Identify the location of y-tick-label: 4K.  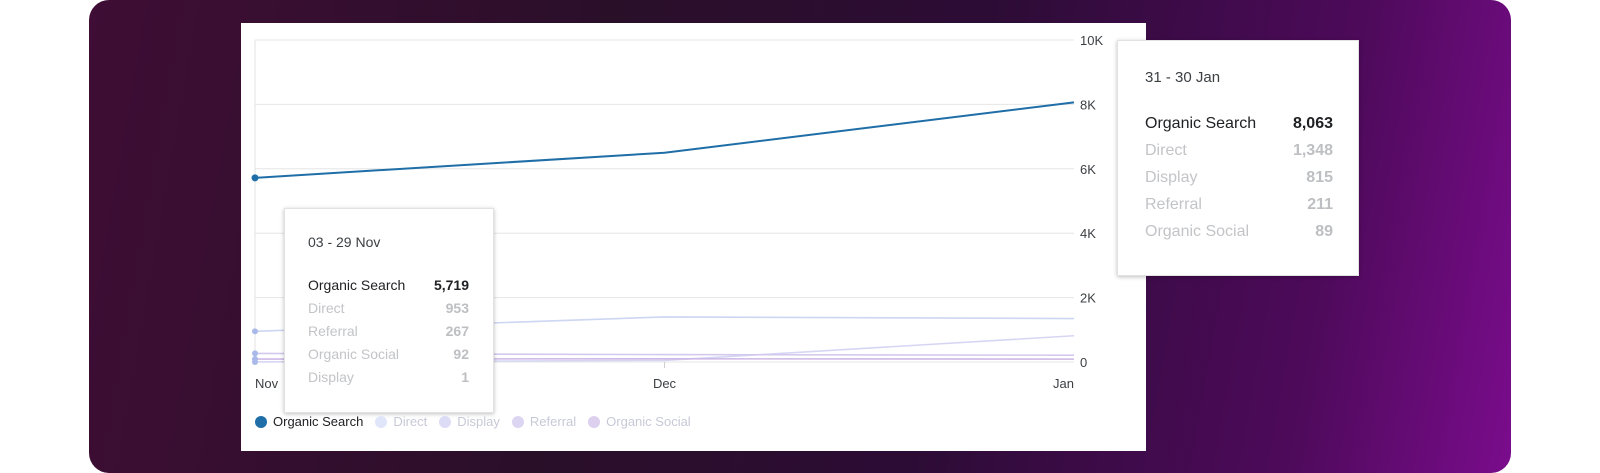
(1088, 233).